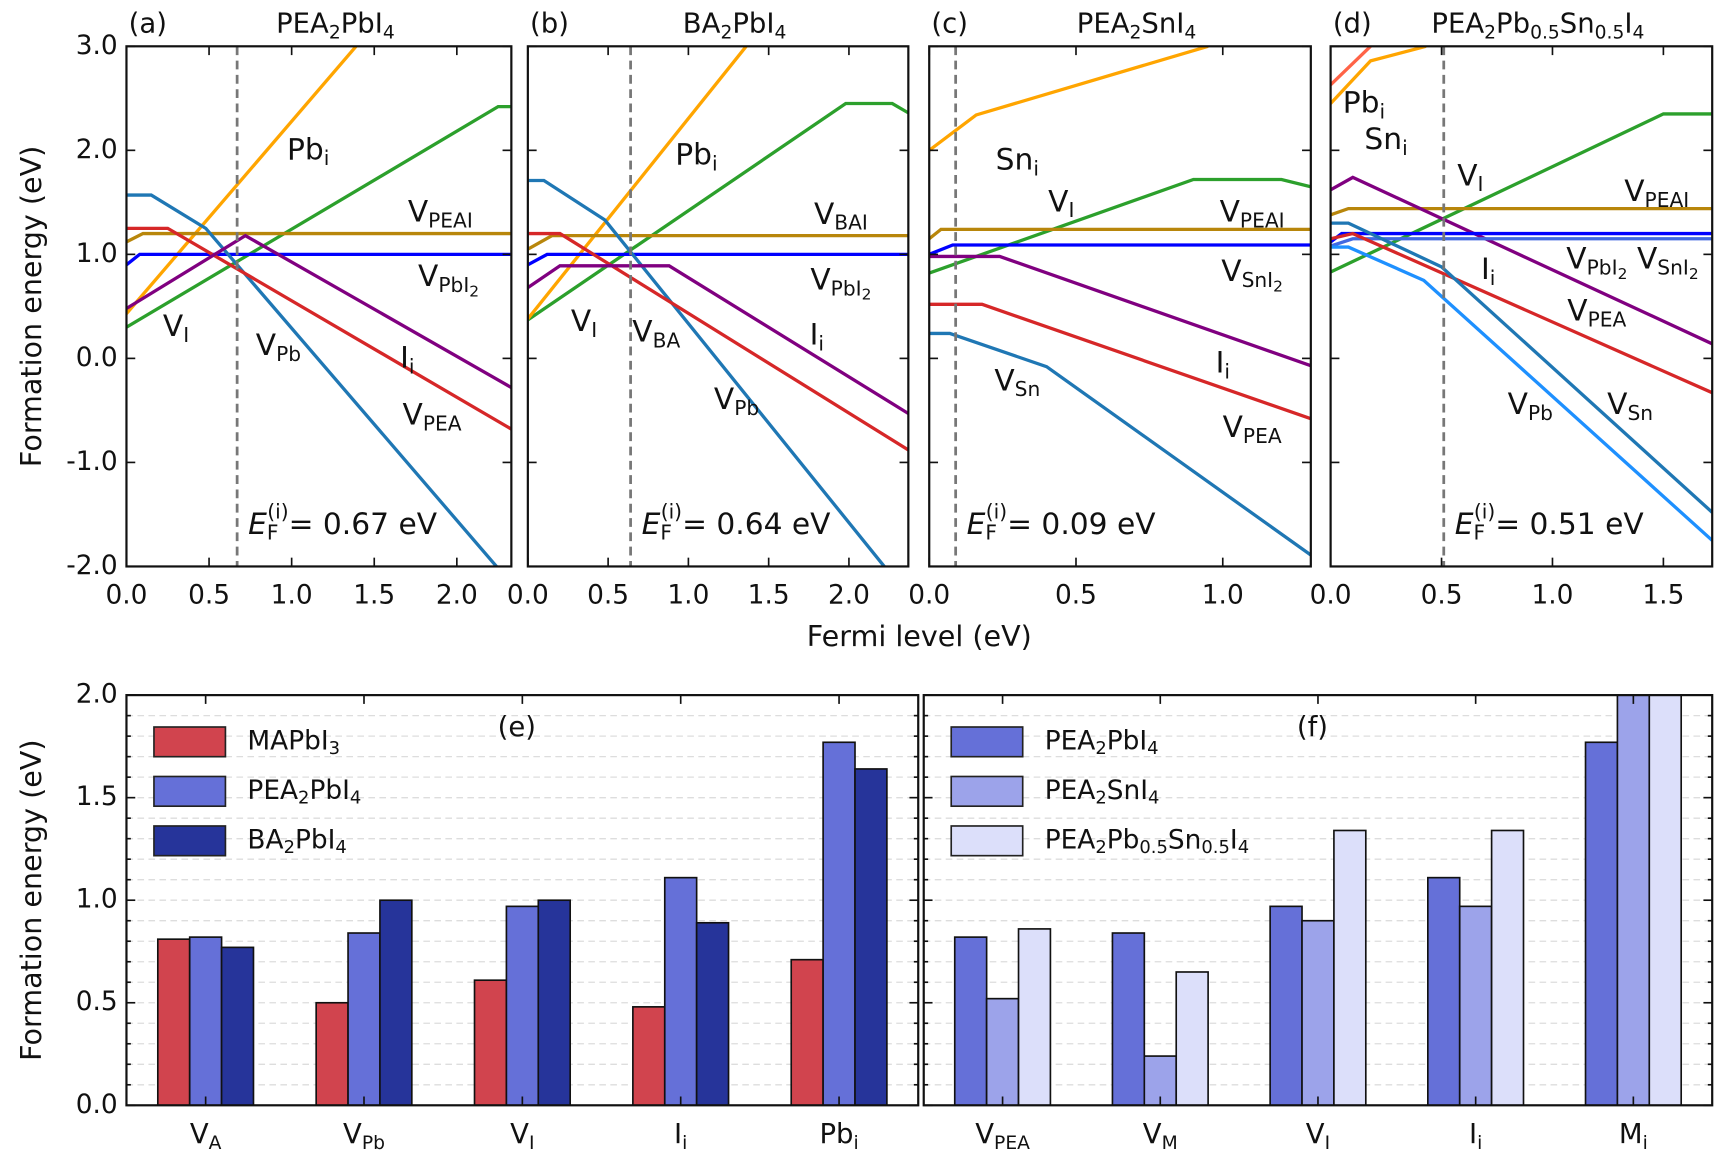 The width and height of the screenshot is (1721, 1156). Describe the element at coordinates (1352, 23) in the screenshot. I see `panel-label: (d)` at that location.